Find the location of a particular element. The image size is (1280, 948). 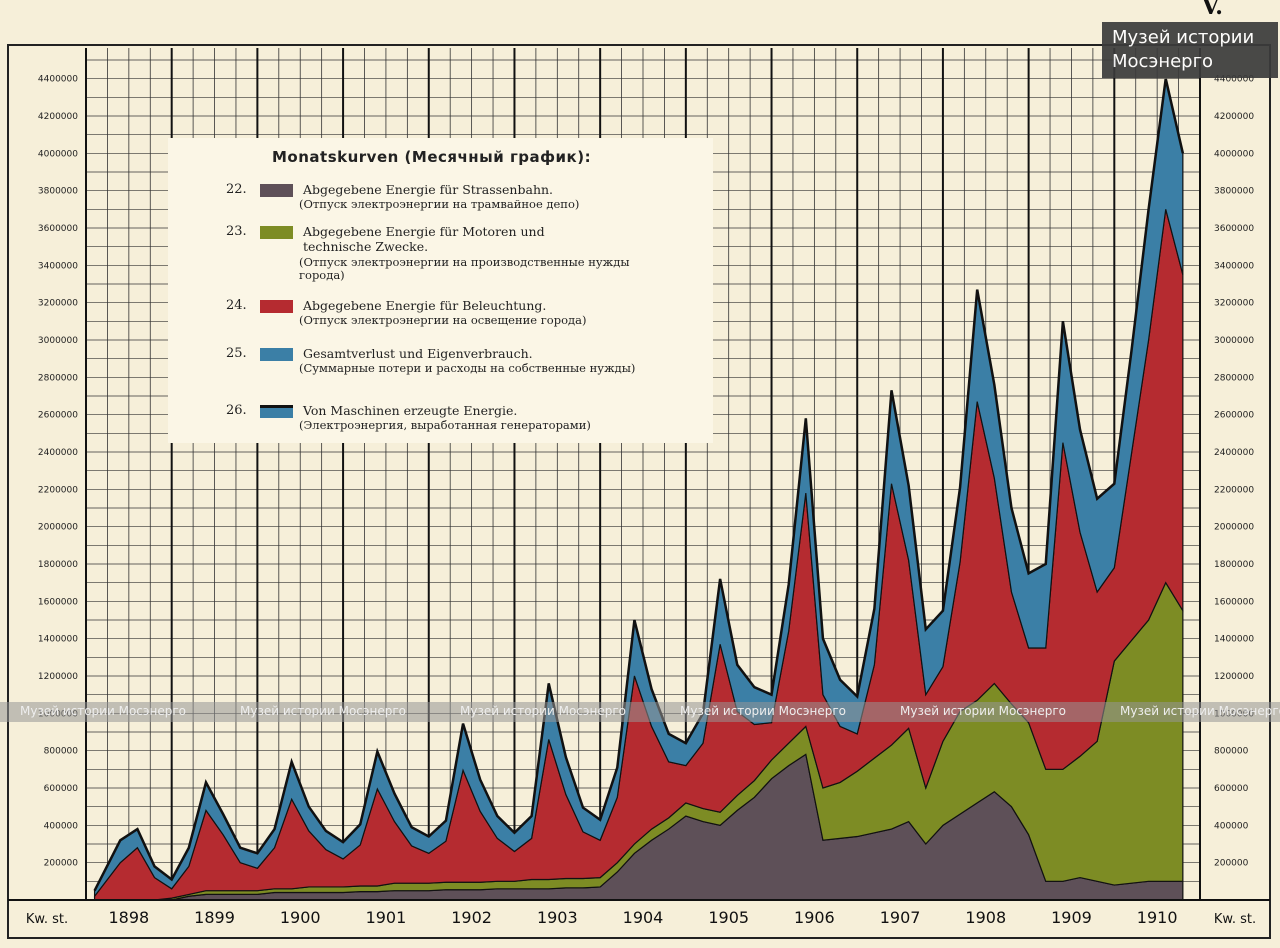

y-tick-label-right: 3200000 is located at coordinates (1234, 304).